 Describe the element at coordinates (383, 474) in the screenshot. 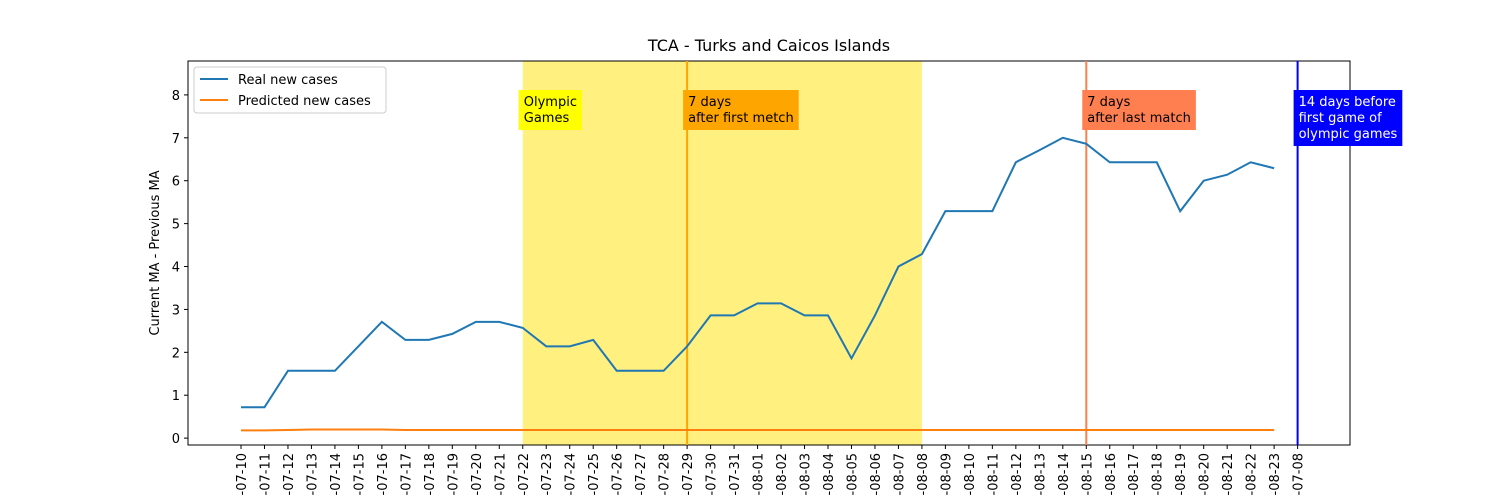

I see `x-tick-label: -07-16` at that location.